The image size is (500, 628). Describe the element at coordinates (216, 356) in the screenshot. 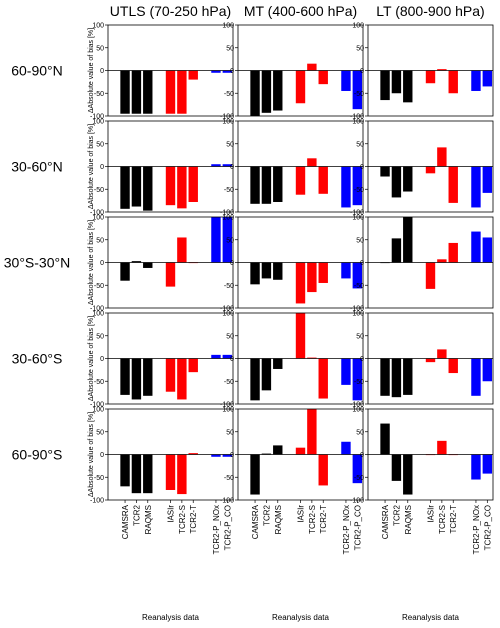

I see `bar-r3-c0-TCR2-P_NOx` at that location.